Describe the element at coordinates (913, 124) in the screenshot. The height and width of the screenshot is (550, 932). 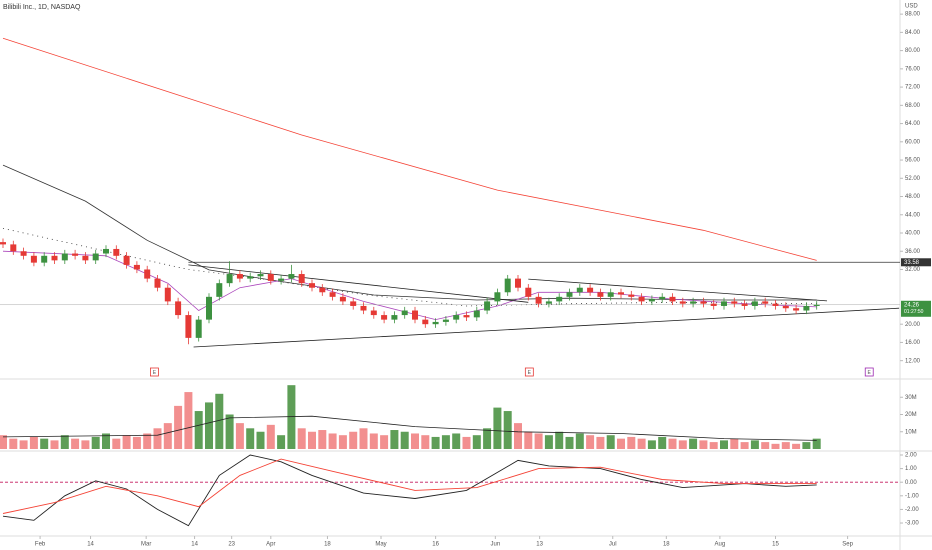
I see `y-tick-label: 64.00` at that location.